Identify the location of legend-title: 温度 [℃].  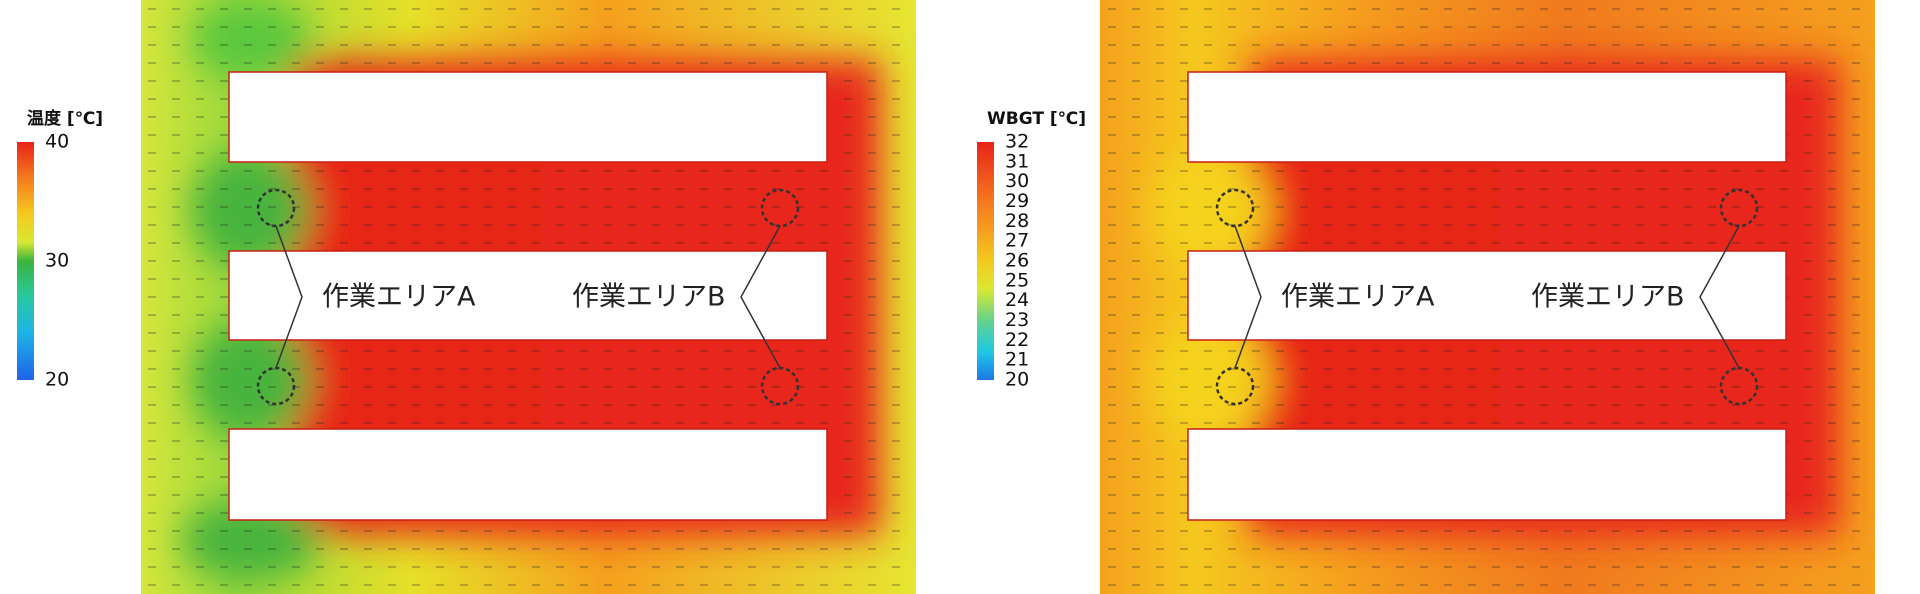
(65, 118).